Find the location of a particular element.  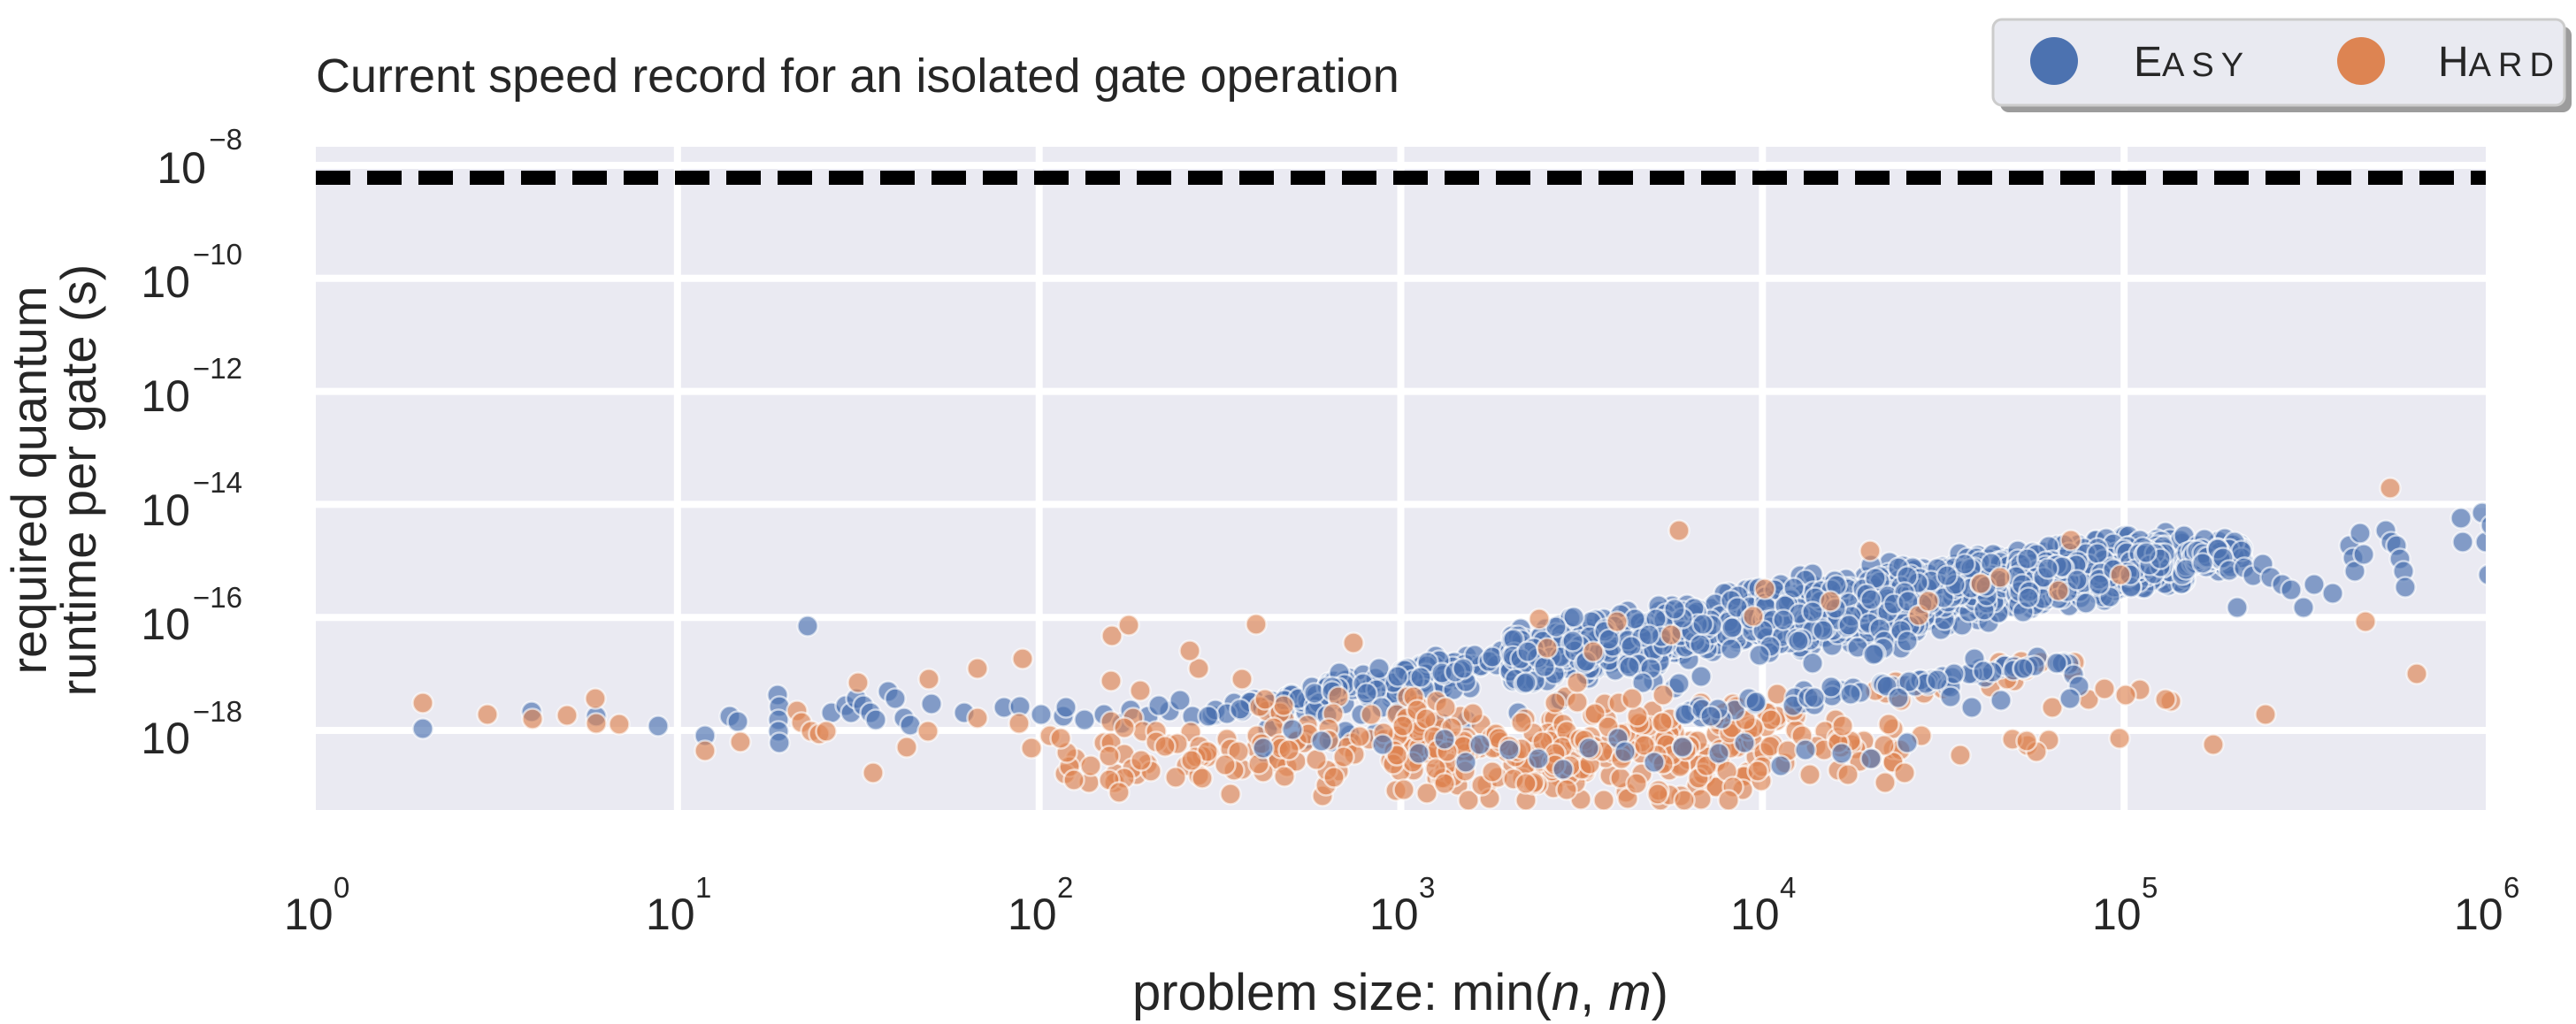

svg-text: 3 is located at coordinates (1427, 887).